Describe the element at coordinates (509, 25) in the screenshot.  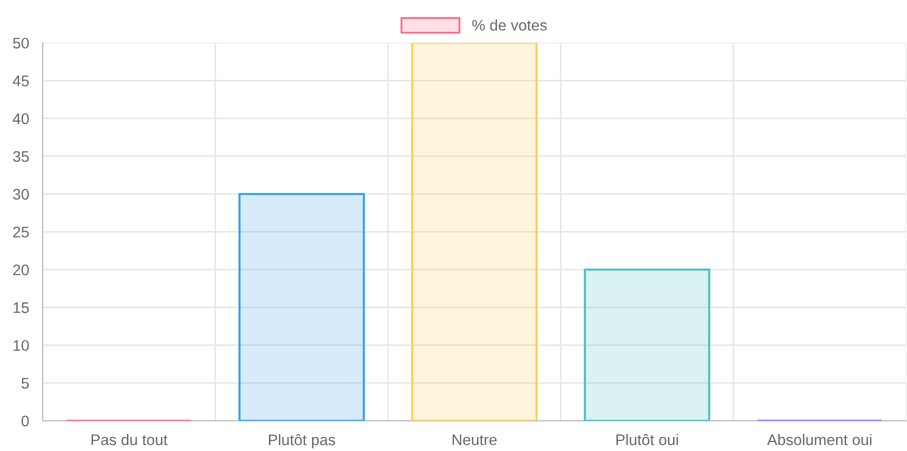
I see `legend-label: % de votes` at that location.